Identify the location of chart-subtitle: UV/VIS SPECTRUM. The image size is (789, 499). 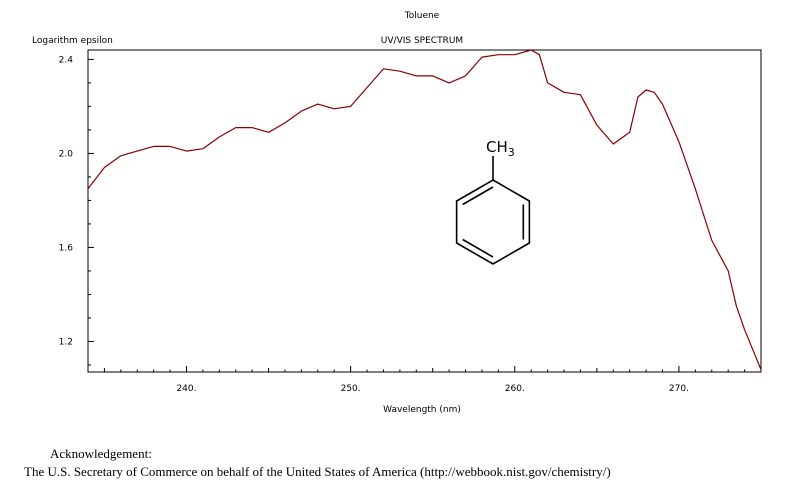
(422, 41).